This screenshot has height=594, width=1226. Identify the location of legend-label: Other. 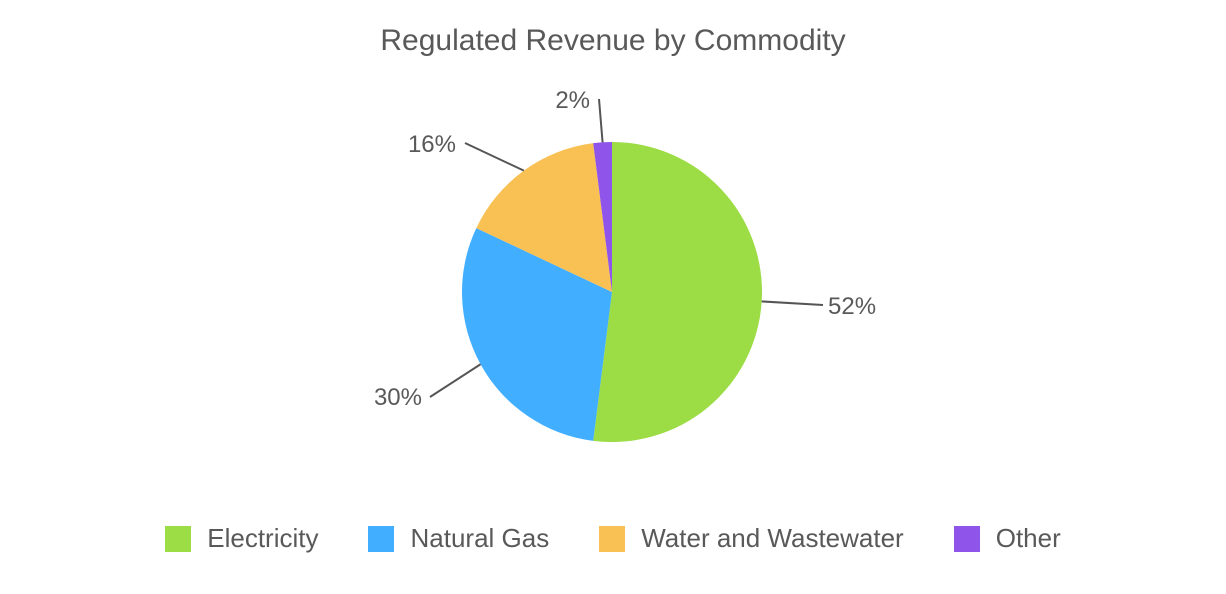
(1028, 538).